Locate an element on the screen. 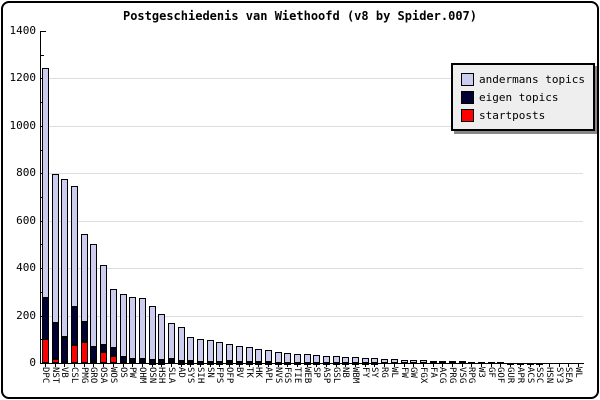 The height and width of the screenshot is (400, 600). x-tick-label: SP is located at coordinates (316, 372).